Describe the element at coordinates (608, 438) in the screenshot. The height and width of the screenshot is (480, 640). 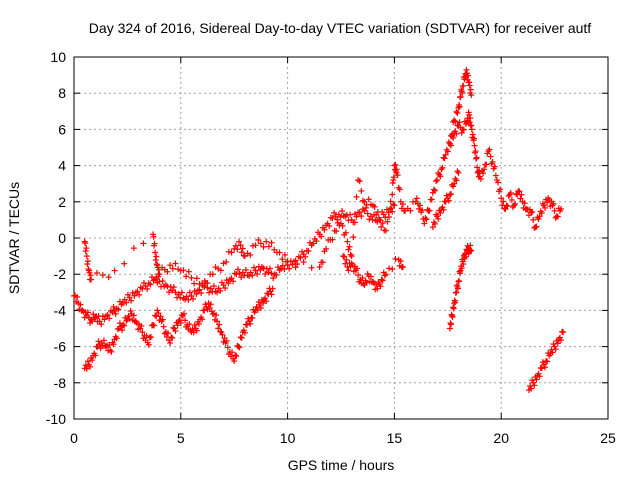
I see `x-tick-label: 25` at that location.